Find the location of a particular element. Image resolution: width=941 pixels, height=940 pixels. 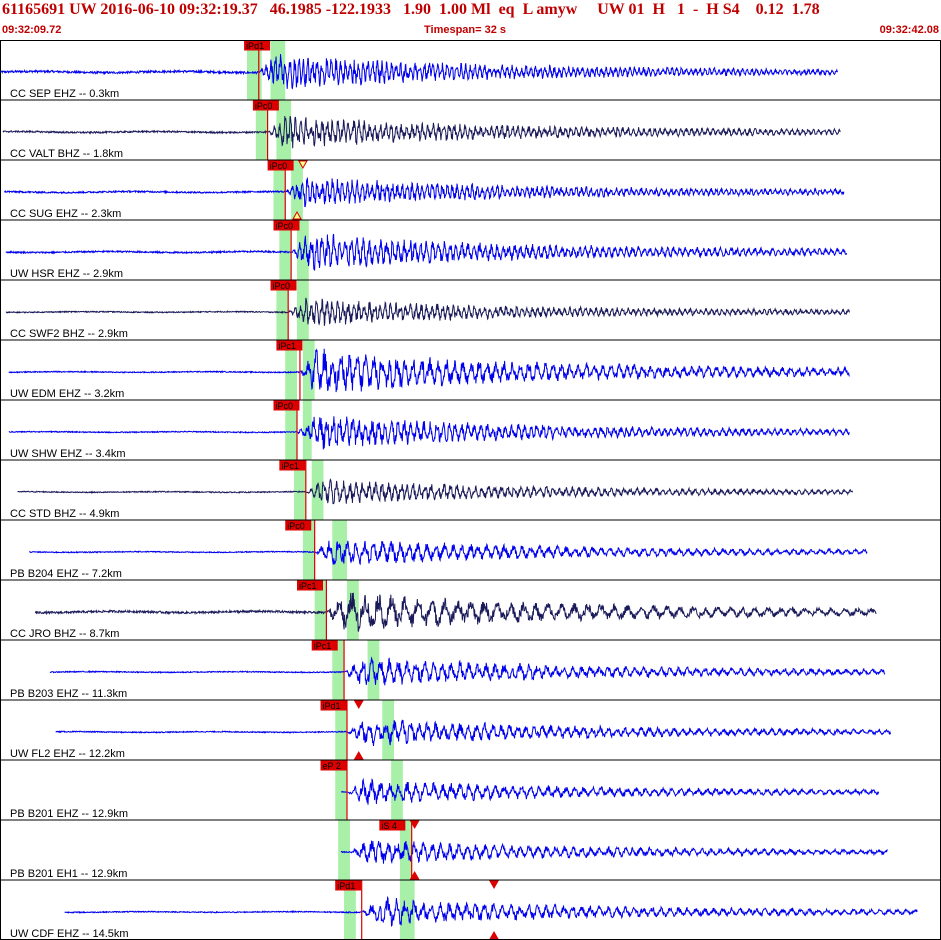

station-label: UW HSR EHZ -- 2.9km is located at coordinates (66, 274).